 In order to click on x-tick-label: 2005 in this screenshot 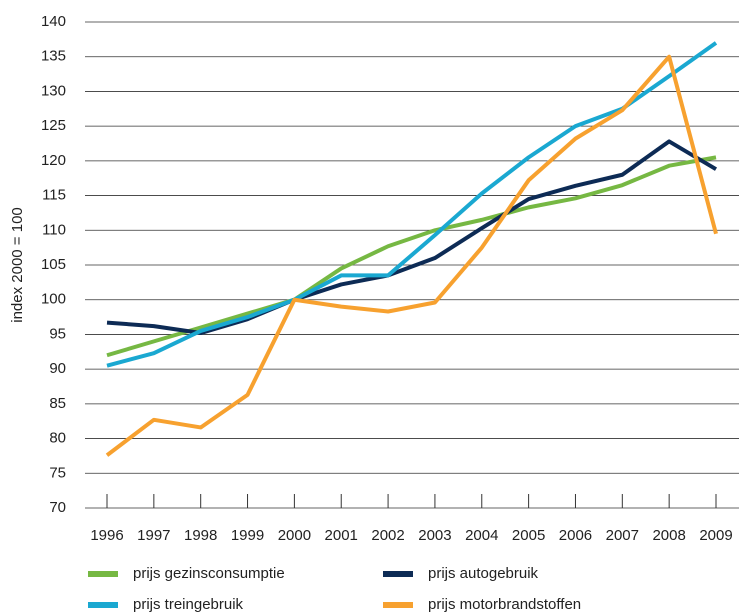, I will do `click(528, 535)`.